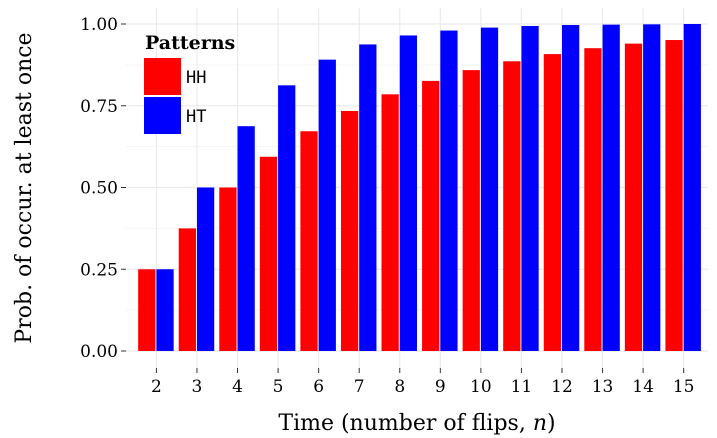 The height and width of the screenshot is (438, 717). Describe the element at coordinates (99, 270) in the screenshot. I see `y-tick-label: 0.25` at that location.